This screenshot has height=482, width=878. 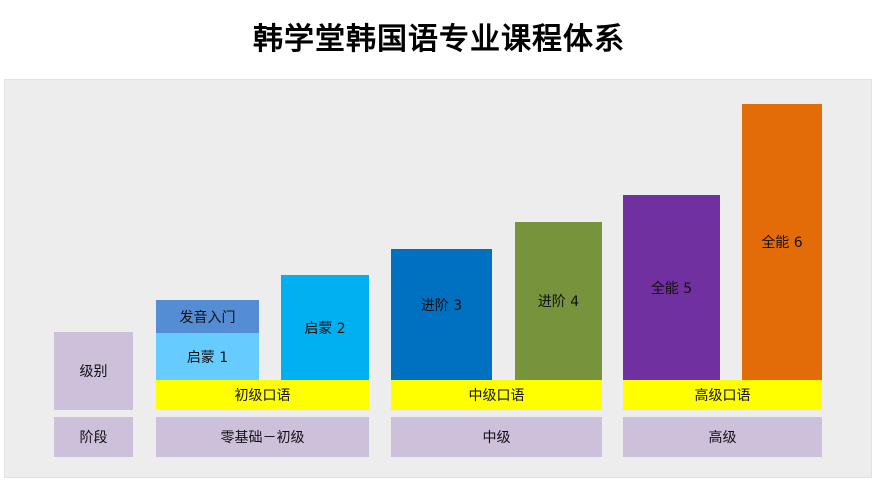 I want to click on page-title: 韩学堂韩国语专业课程体系, so click(x=439, y=39).